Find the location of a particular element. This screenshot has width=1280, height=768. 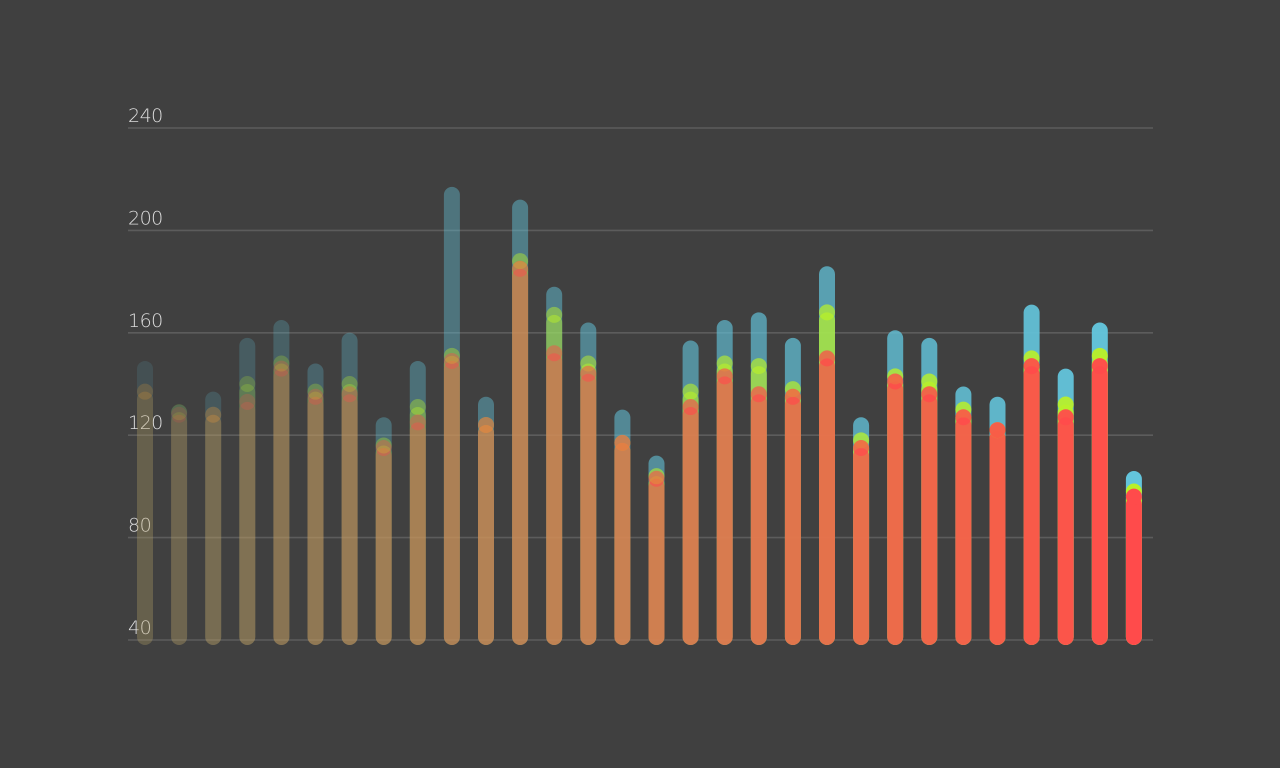

y-tick-label-200: 200 is located at coordinates (145, 218).